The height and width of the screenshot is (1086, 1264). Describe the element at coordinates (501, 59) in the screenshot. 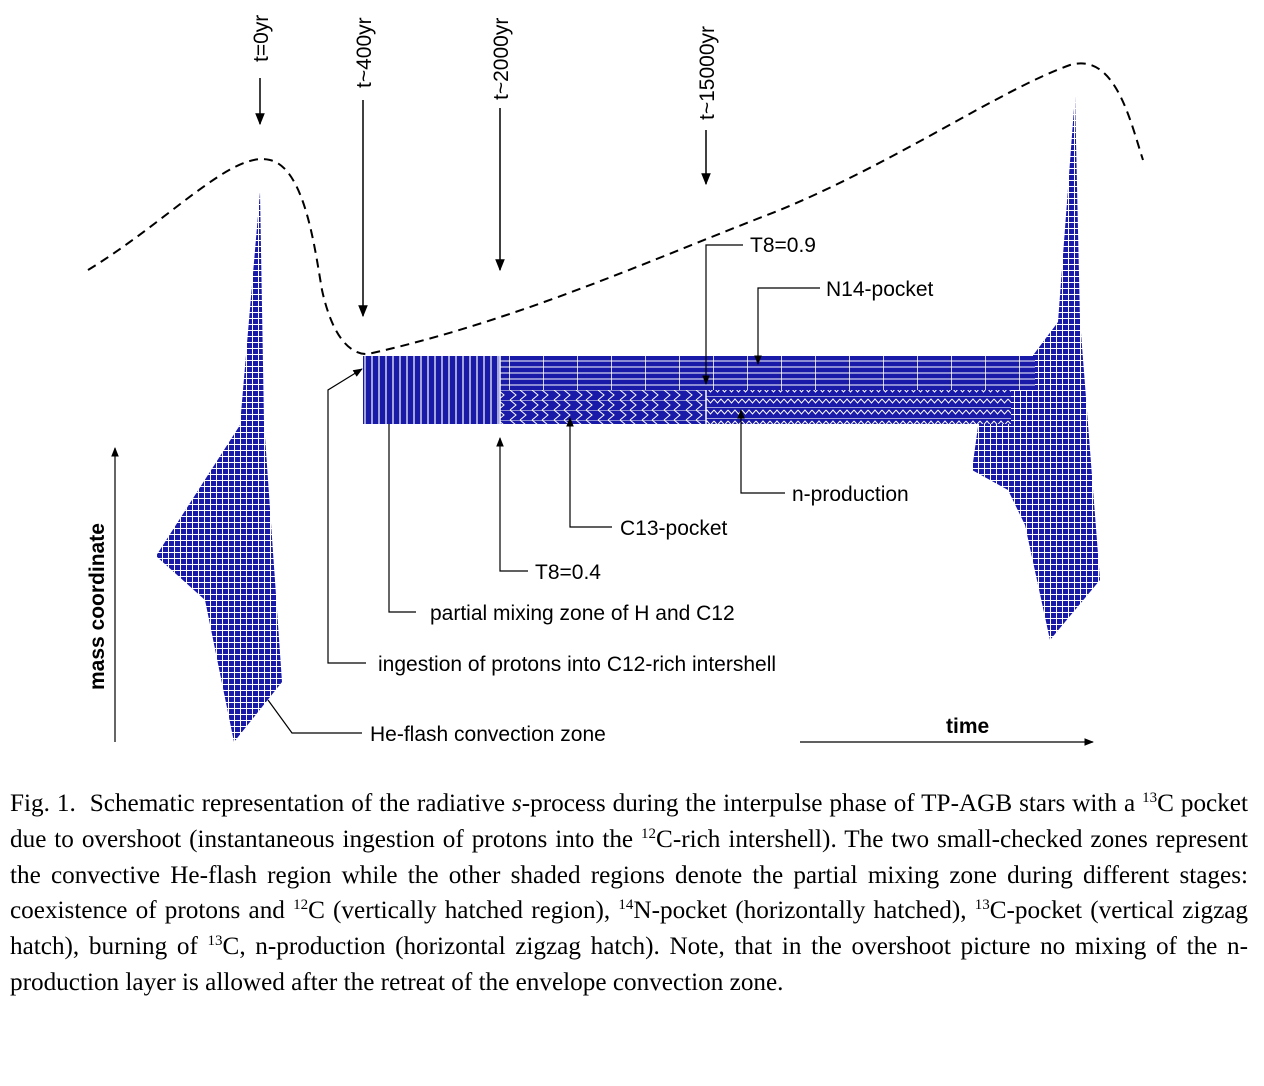

I see `time-marker-2000yr: t~2000yr` at that location.